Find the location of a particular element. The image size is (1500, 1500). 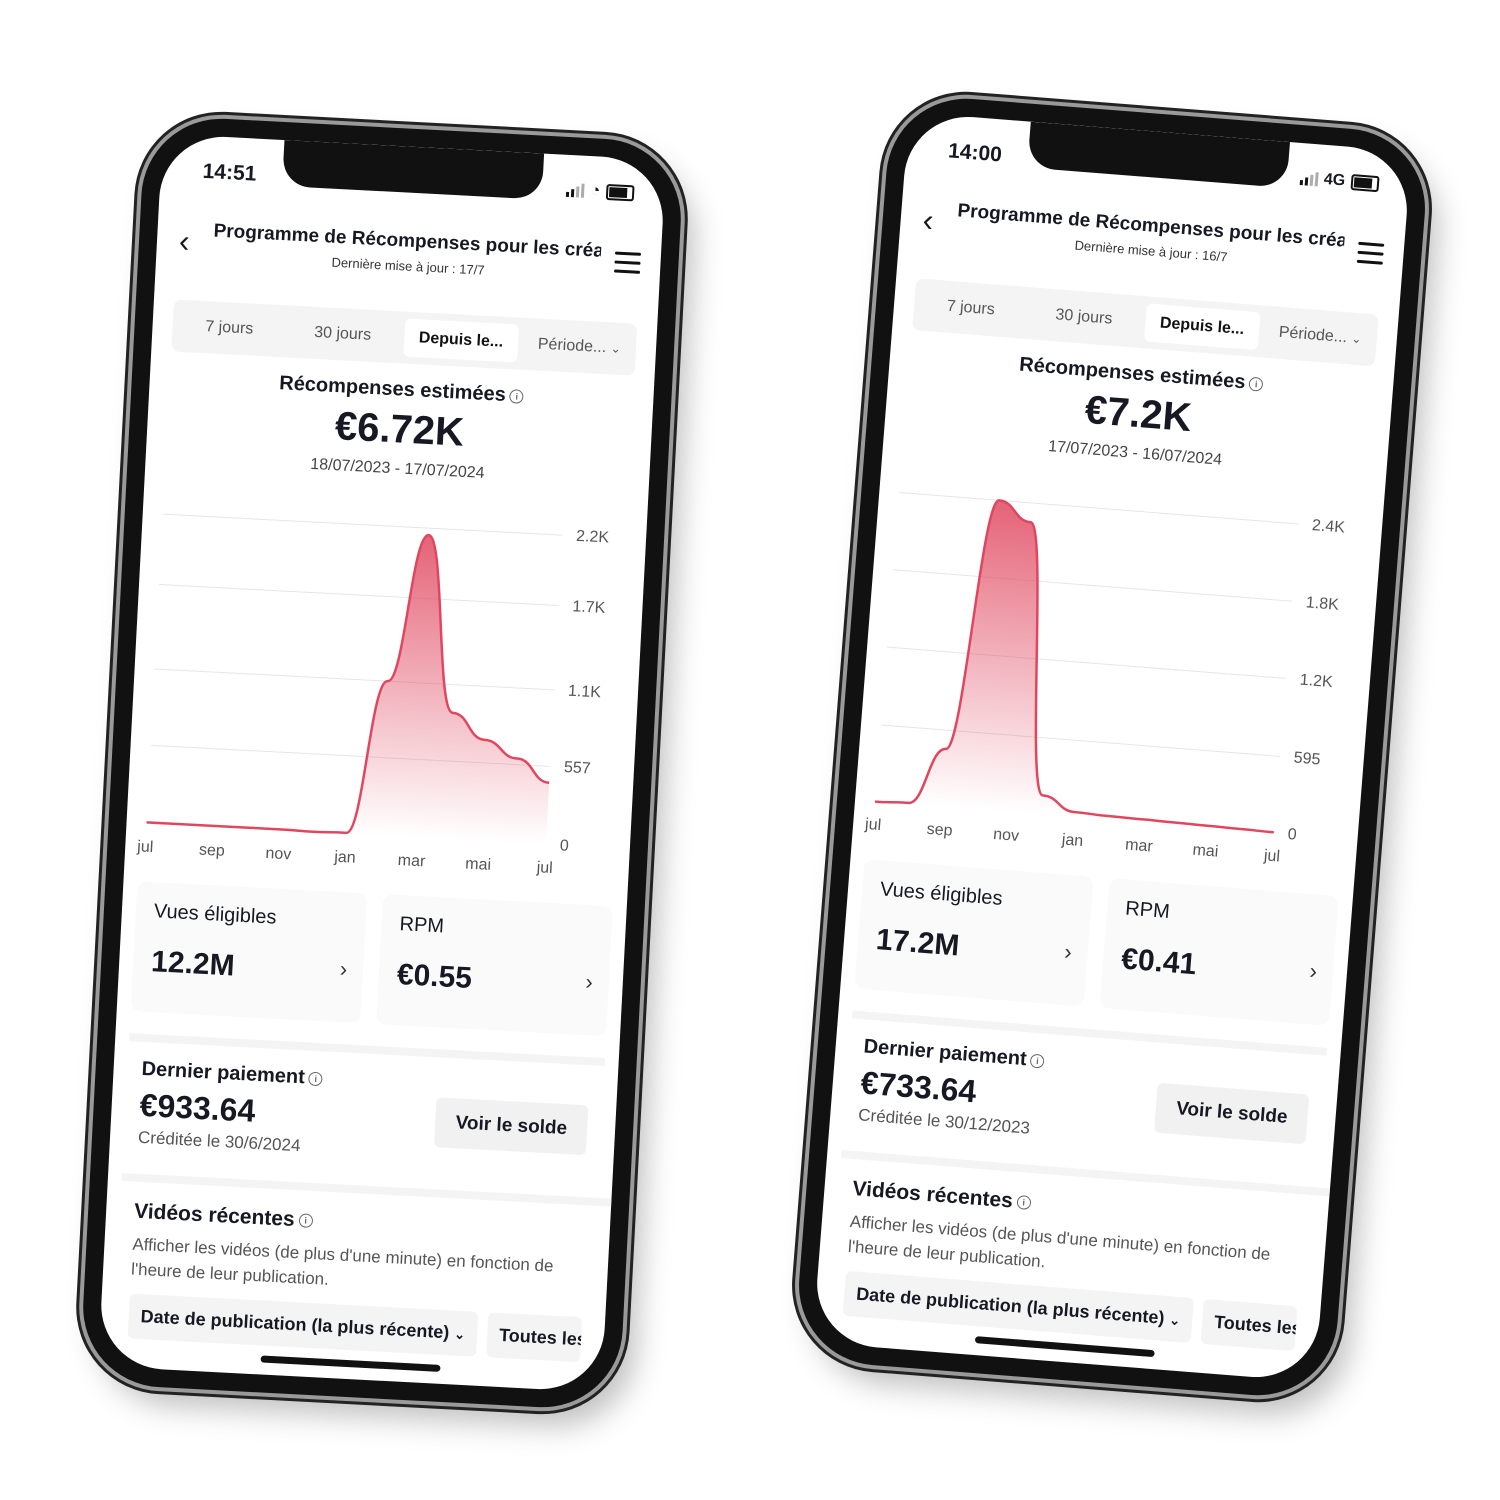

stat-value: €0.55 is located at coordinates (434, 976).